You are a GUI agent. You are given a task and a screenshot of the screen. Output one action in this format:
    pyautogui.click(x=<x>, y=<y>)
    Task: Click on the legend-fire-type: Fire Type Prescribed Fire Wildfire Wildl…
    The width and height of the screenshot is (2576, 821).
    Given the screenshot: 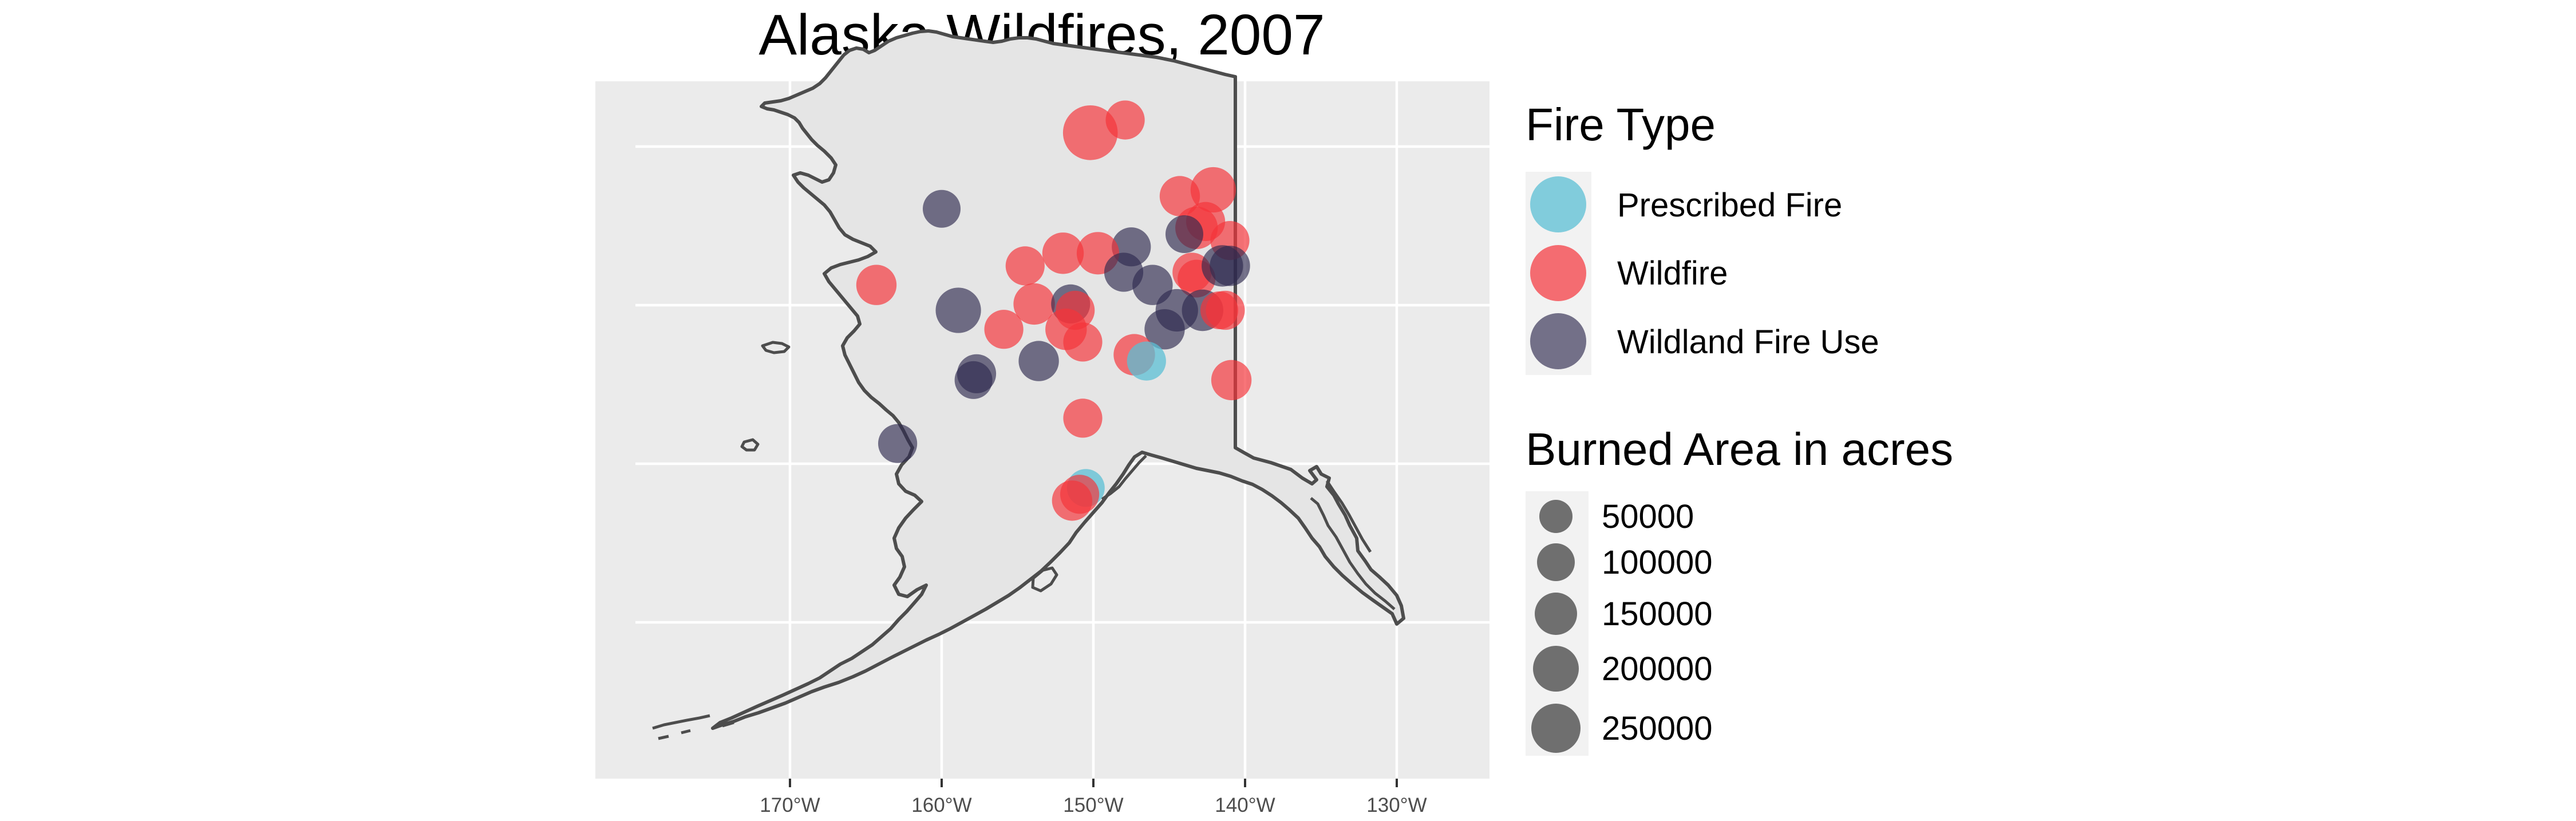 What is the action you would take?
    pyautogui.click(x=1702, y=237)
    